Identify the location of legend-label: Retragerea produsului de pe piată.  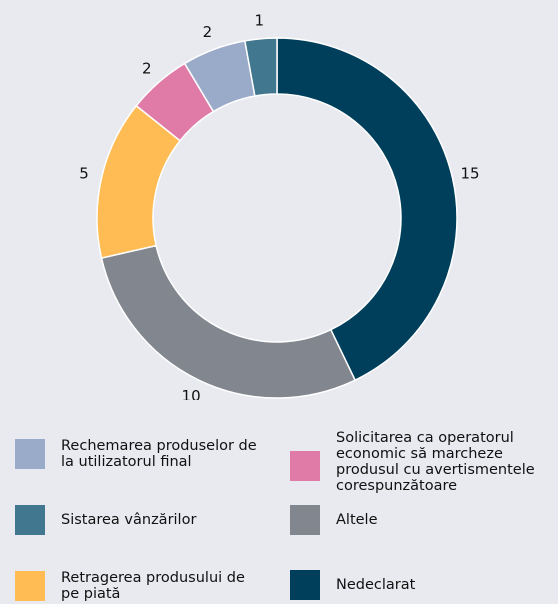
(153, 586).